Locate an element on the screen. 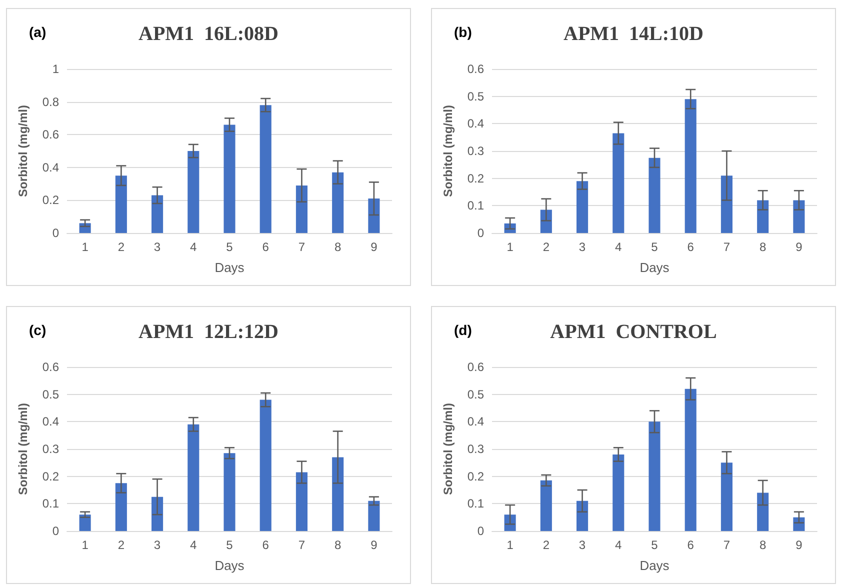  chart-title: APM1 14L:10D is located at coordinates (634, 34).